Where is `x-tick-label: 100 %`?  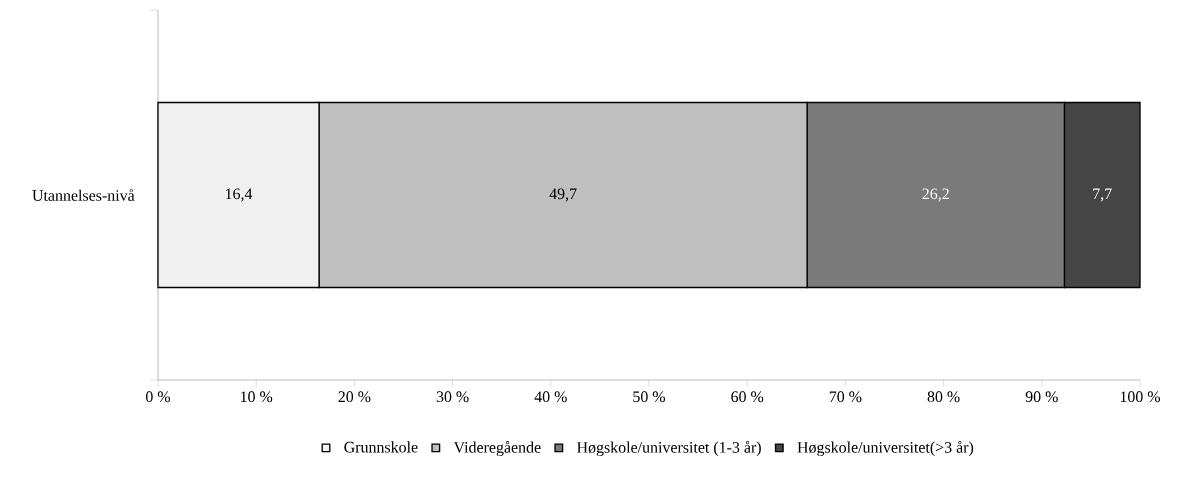
x-tick-label: 100 % is located at coordinates (1140, 397).